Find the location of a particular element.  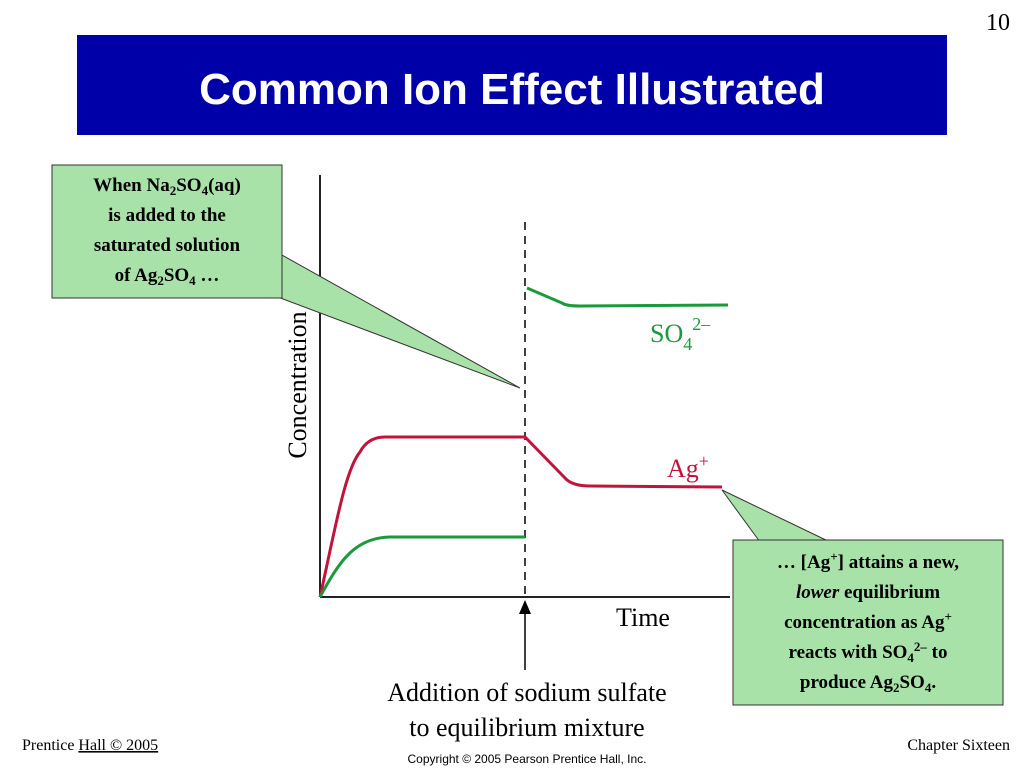

label-sup: 2– is located at coordinates (701, 324).